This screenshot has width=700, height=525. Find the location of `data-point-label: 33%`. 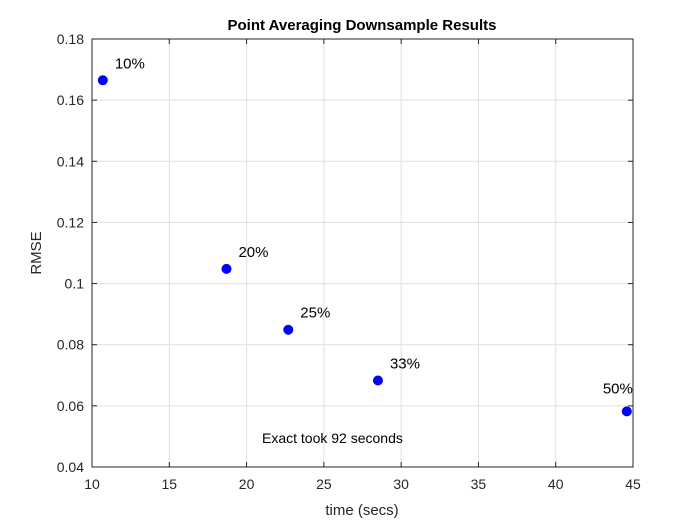

data-point-label: 33% is located at coordinates (405, 363).